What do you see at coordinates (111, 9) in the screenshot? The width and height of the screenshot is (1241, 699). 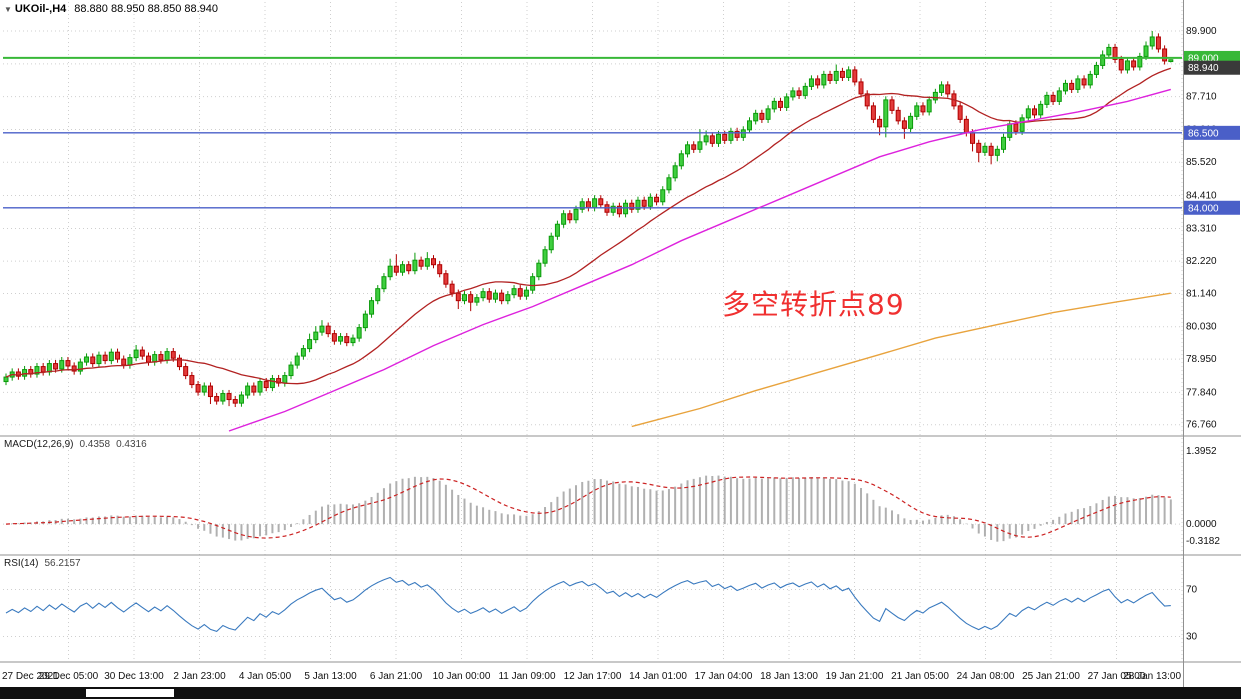 I see `chart-title-bar: ▼ UKOil-,H4 88.880 88.950 88.850 88.940` at bounding box center [111, 9].